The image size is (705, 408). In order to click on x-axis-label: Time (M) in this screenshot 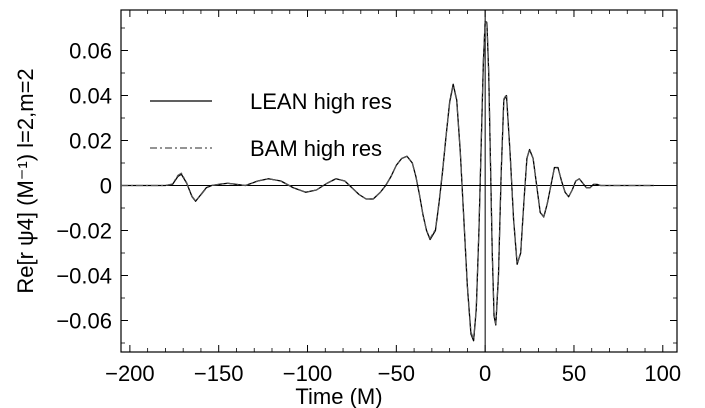, I will do `click(338, 396)`.